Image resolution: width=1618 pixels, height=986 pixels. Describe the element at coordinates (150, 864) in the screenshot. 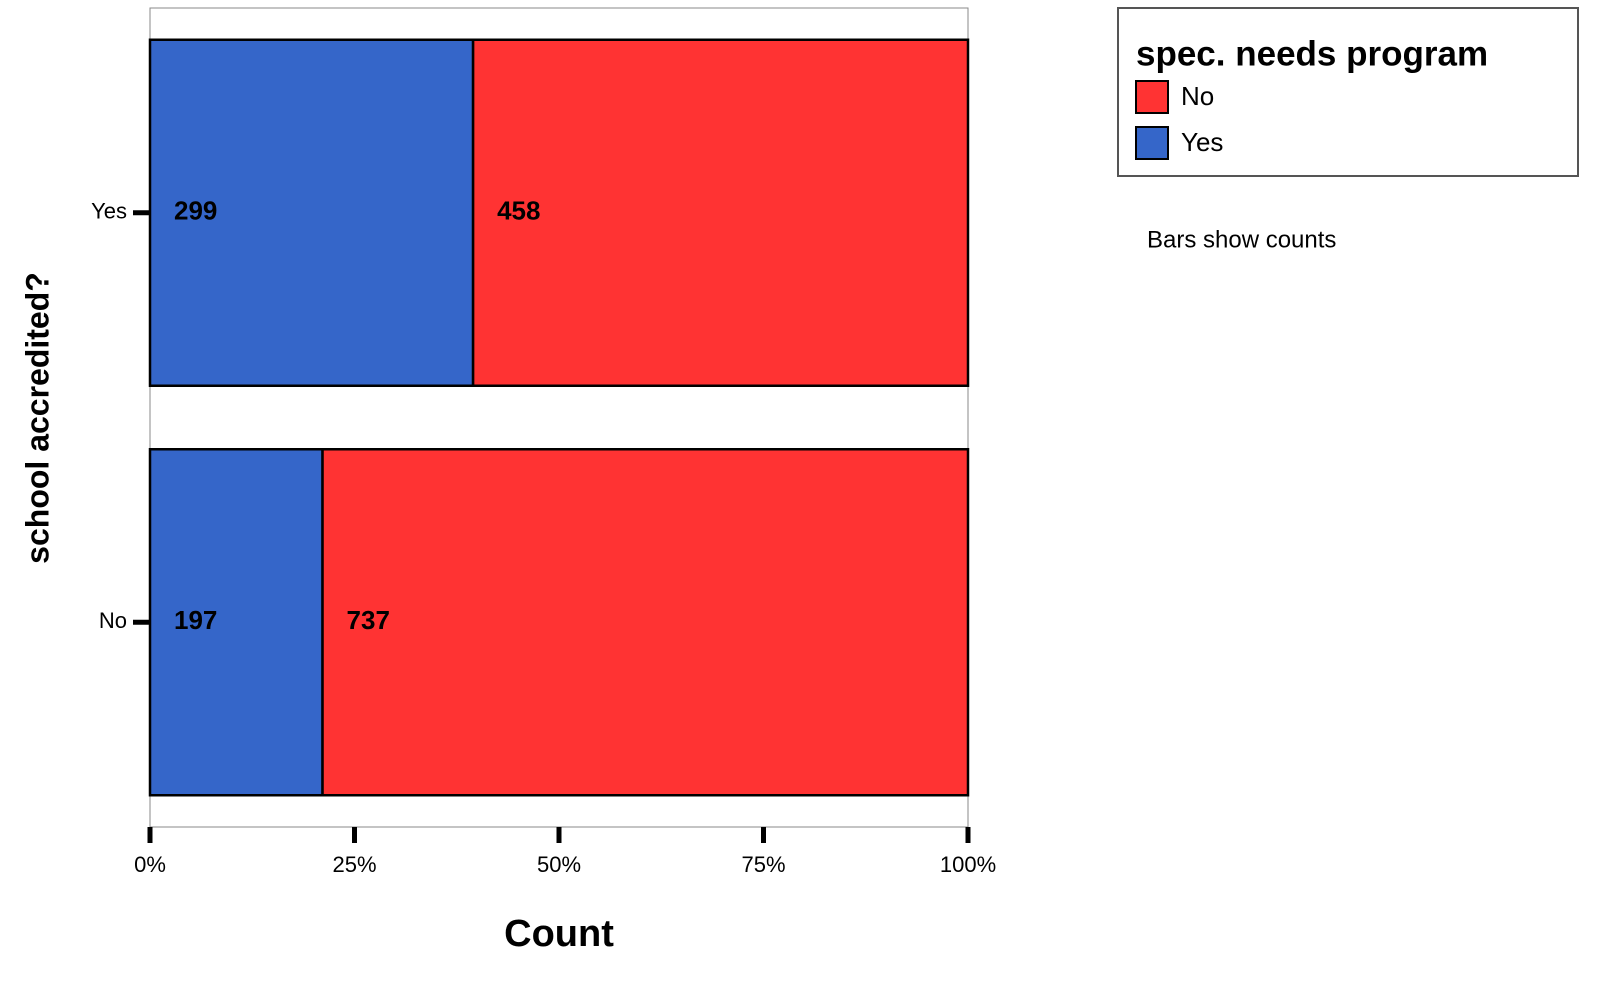

I see `x-tick-label: 0%` at that location.